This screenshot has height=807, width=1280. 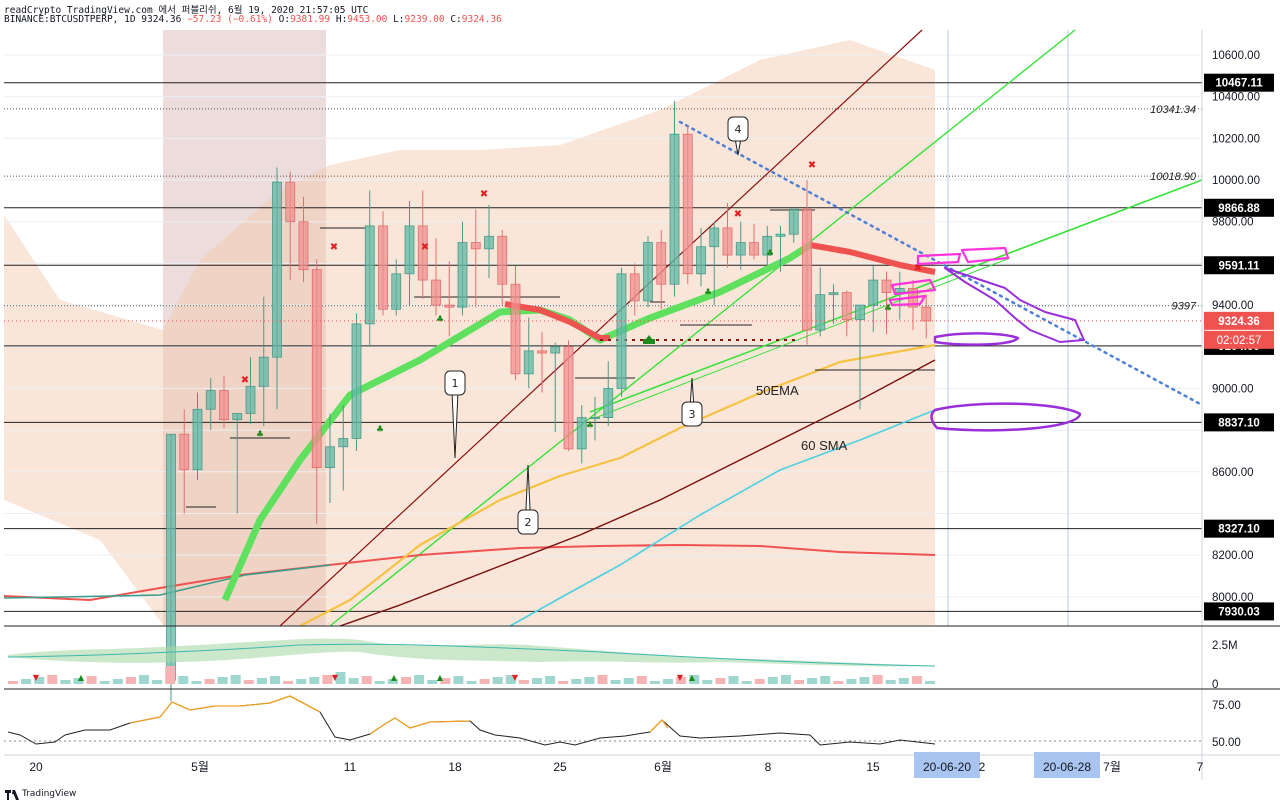 What do you see at coordinates (1233, 389) in the screenshot?
I see `y-tick-label: 9000.00` at bounding box center [1233, 389].